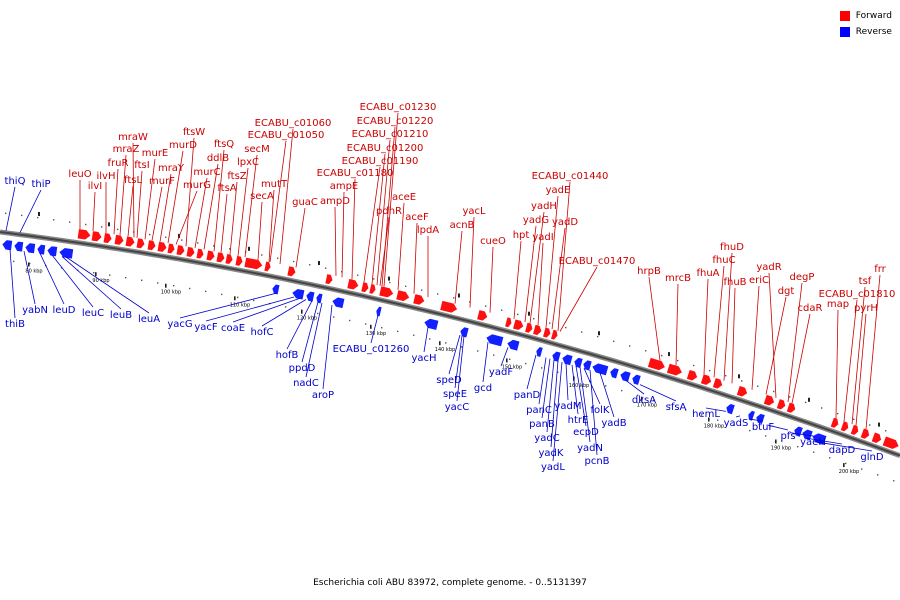 This screenshot has width=900, height=600. What do you see at coordinates (236, 176) in the screenshot?
I see `forward-gene-label: ftsZ` at bounding box center [236, 176].